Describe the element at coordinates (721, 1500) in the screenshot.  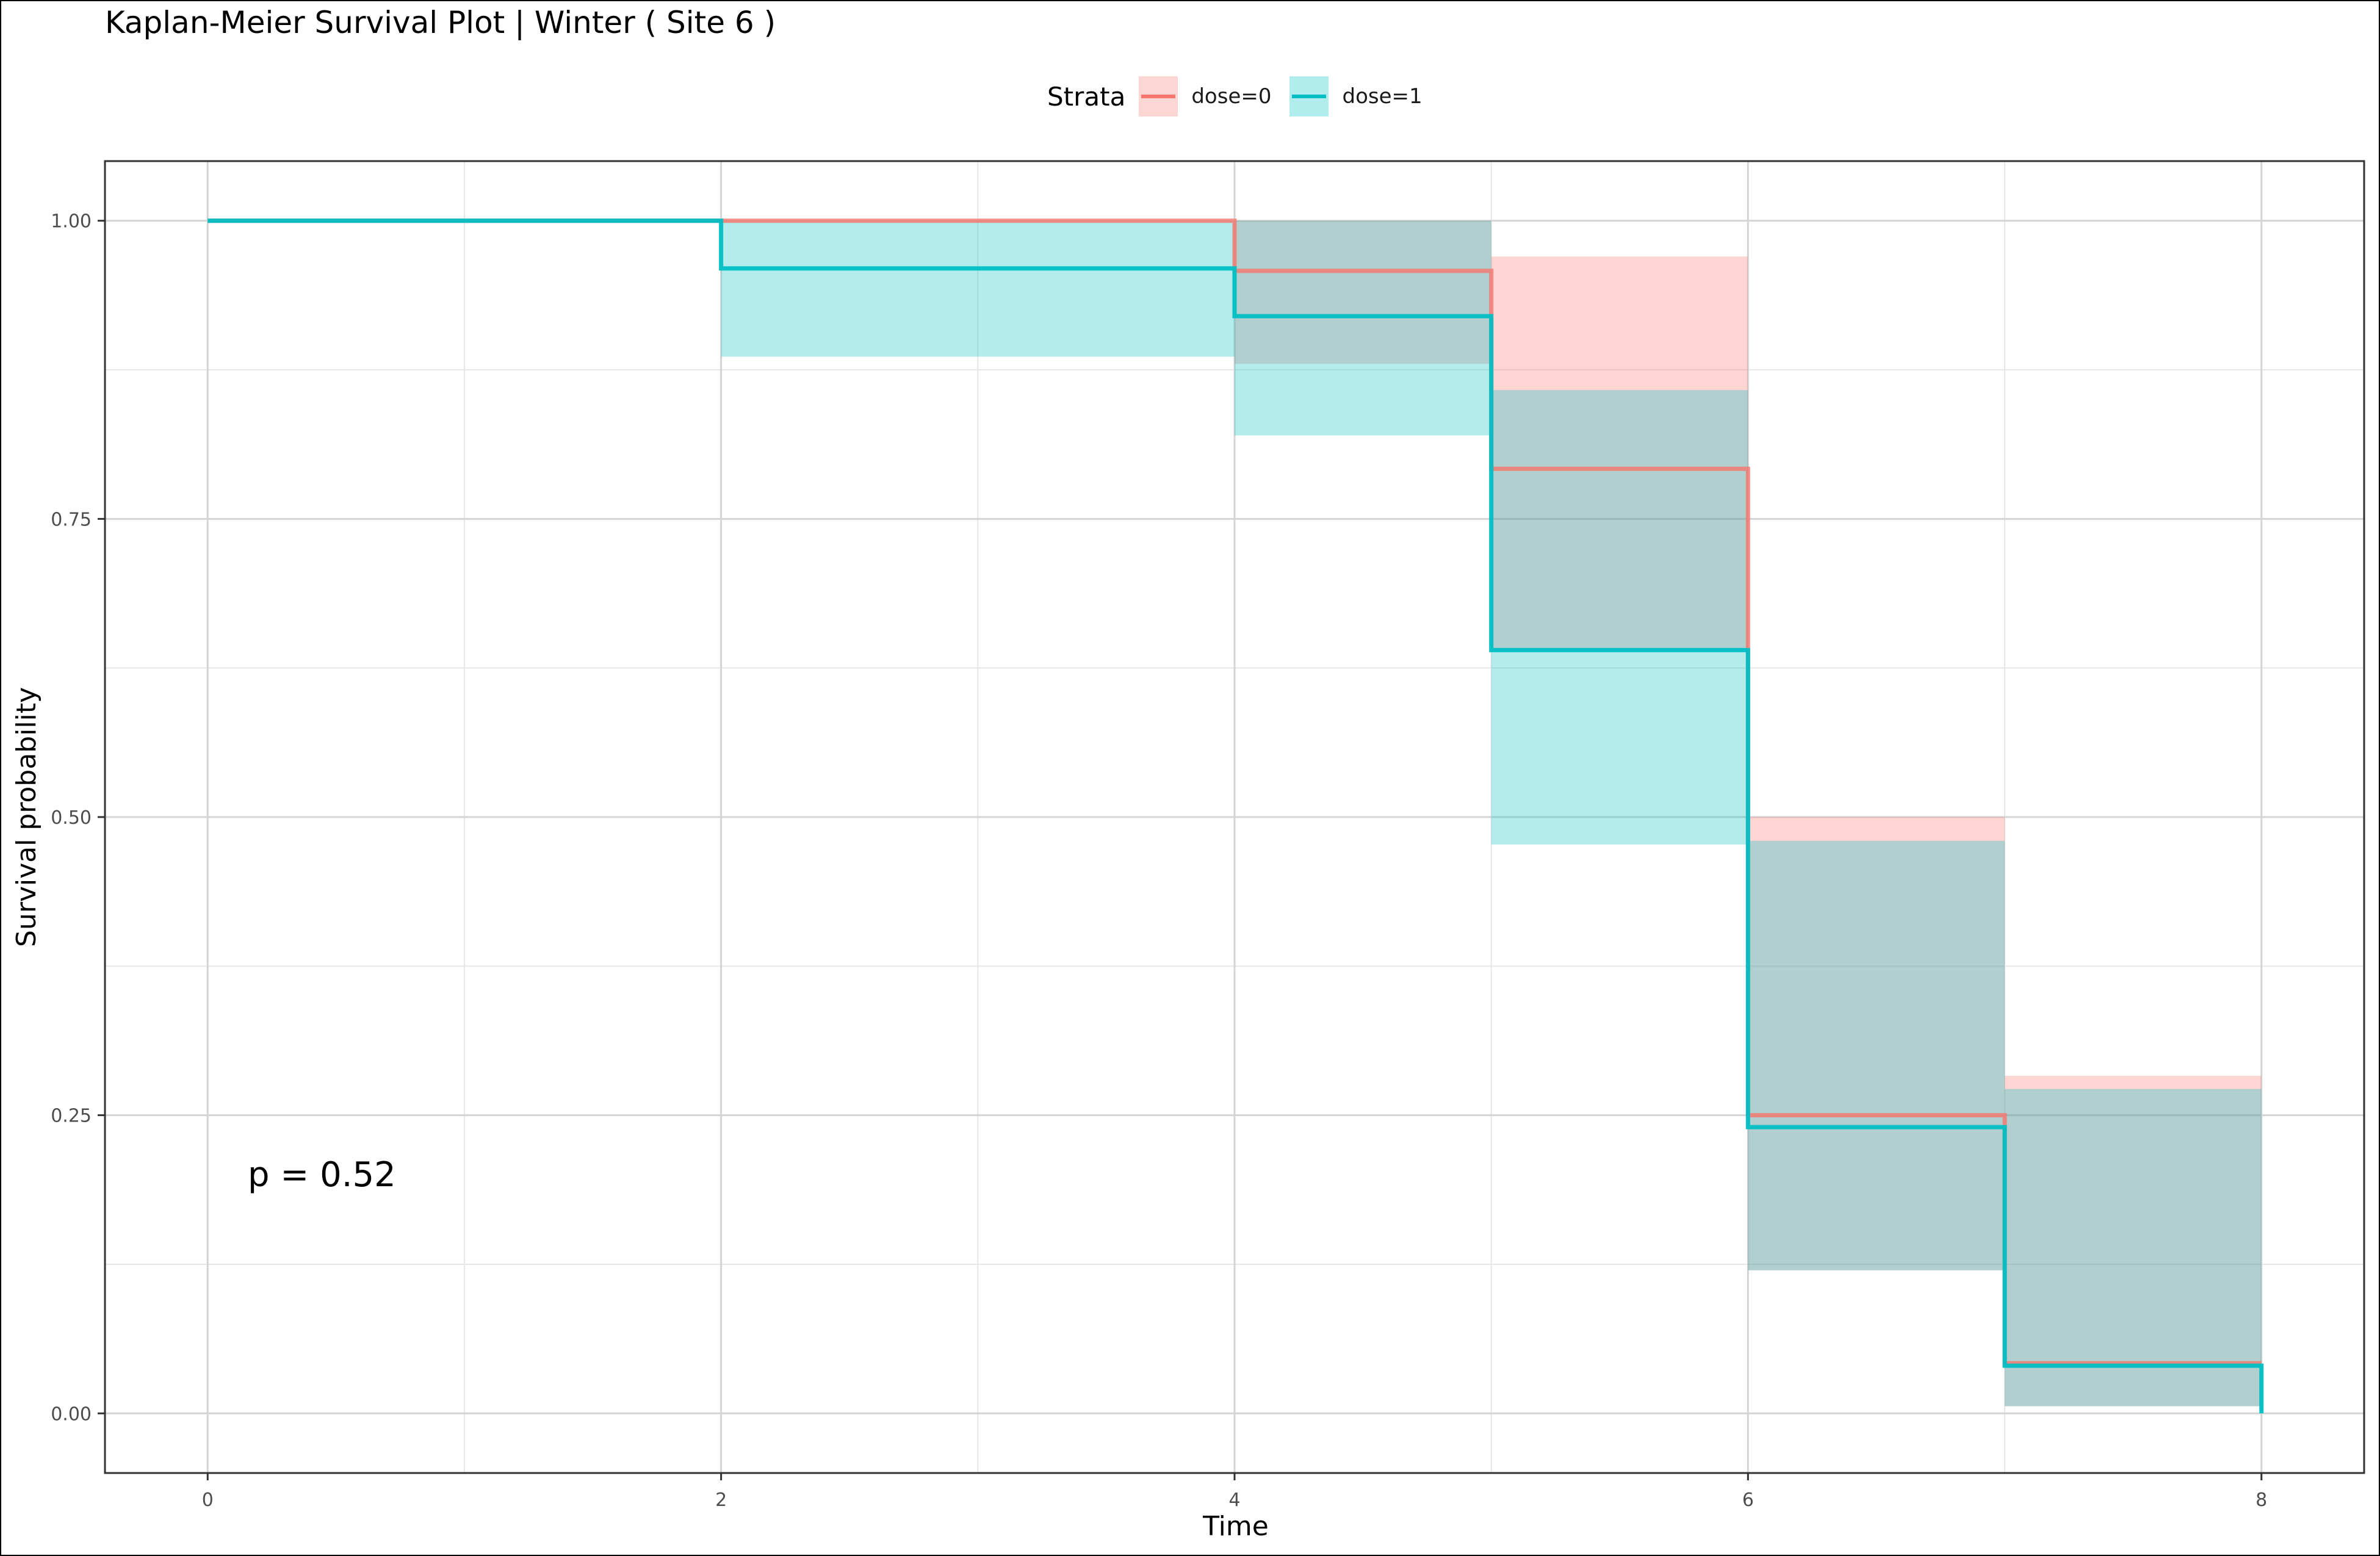
I see `x-tick-label: 2` at that location.